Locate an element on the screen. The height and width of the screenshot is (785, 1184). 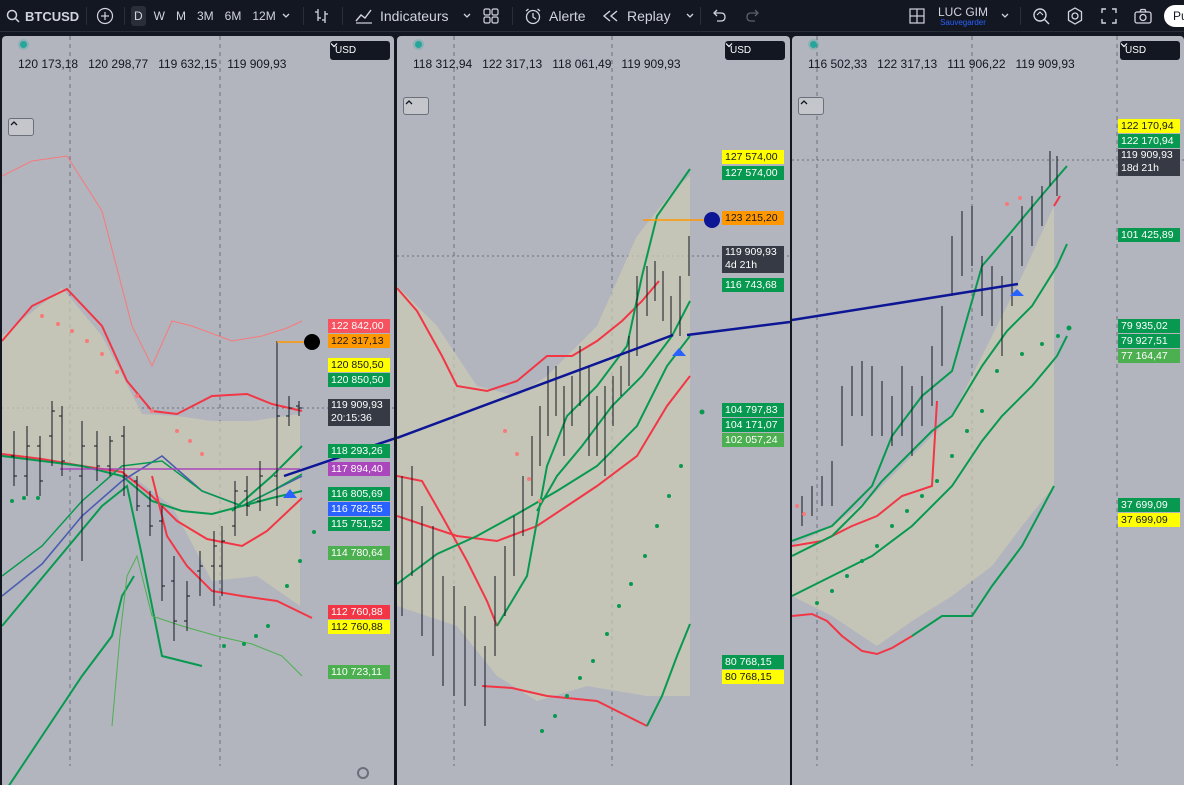
interval-button: 3M is located at coordinates (205, 16).